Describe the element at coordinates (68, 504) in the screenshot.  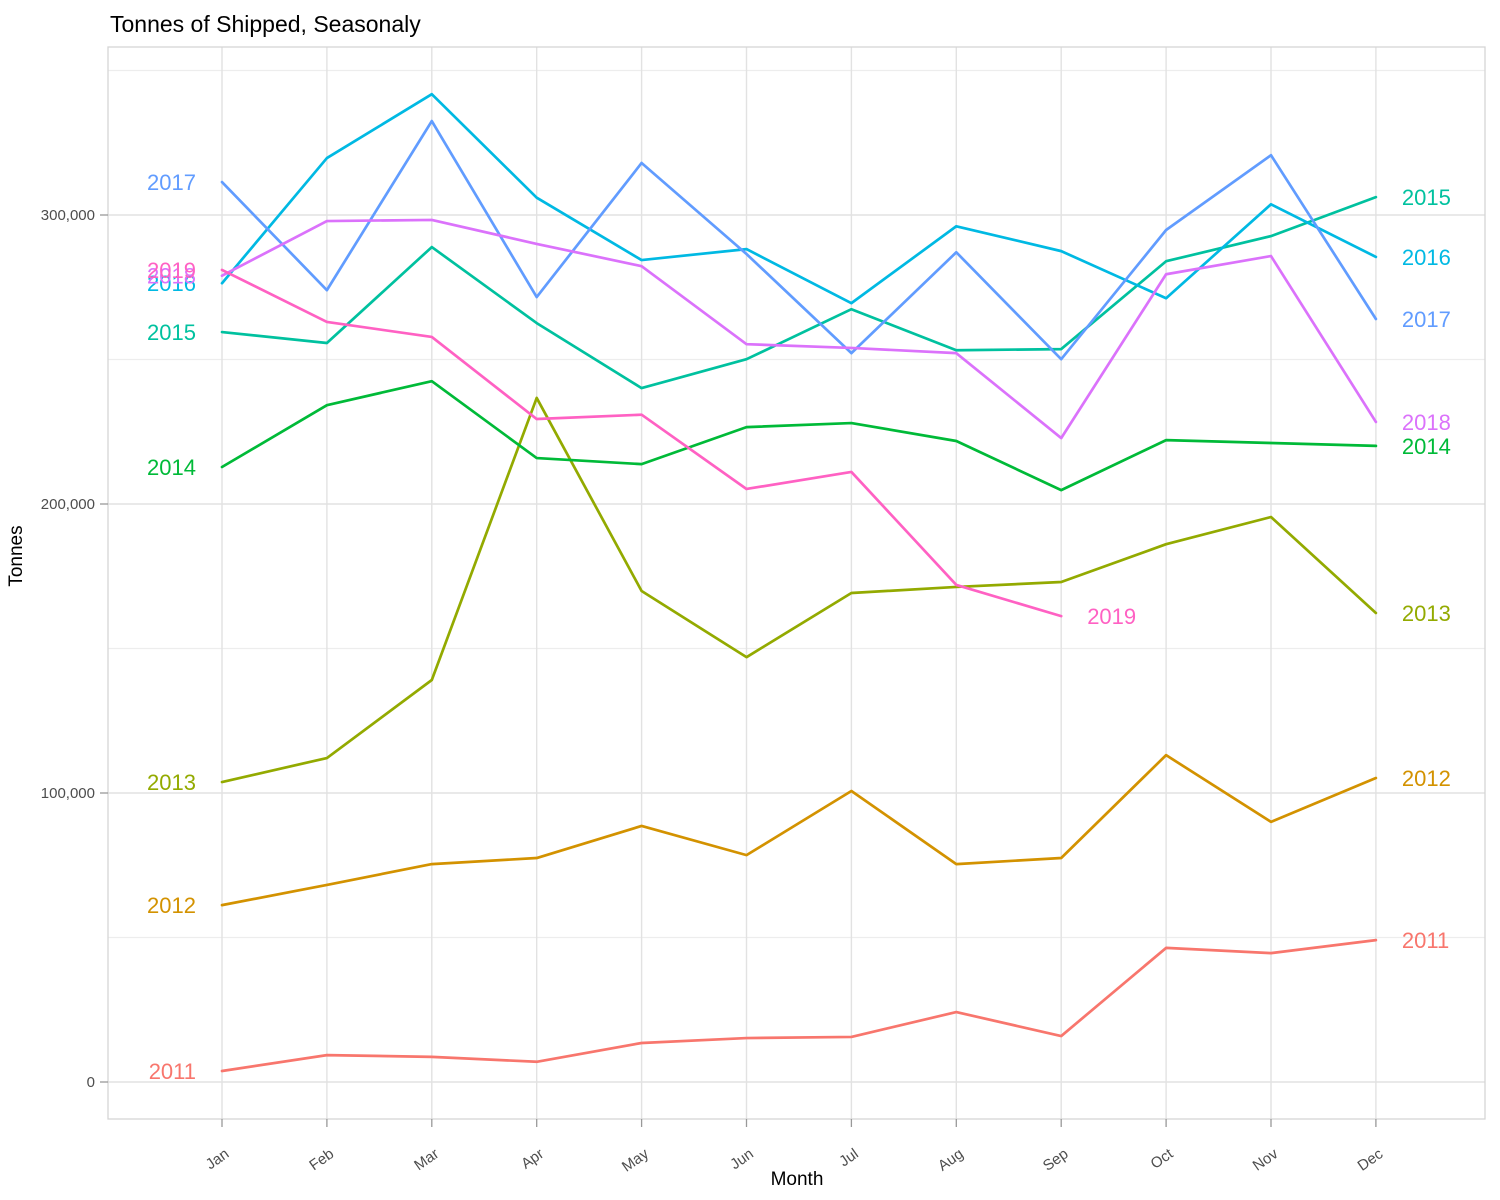
I see `y-tick-label: 200,000` at that location.